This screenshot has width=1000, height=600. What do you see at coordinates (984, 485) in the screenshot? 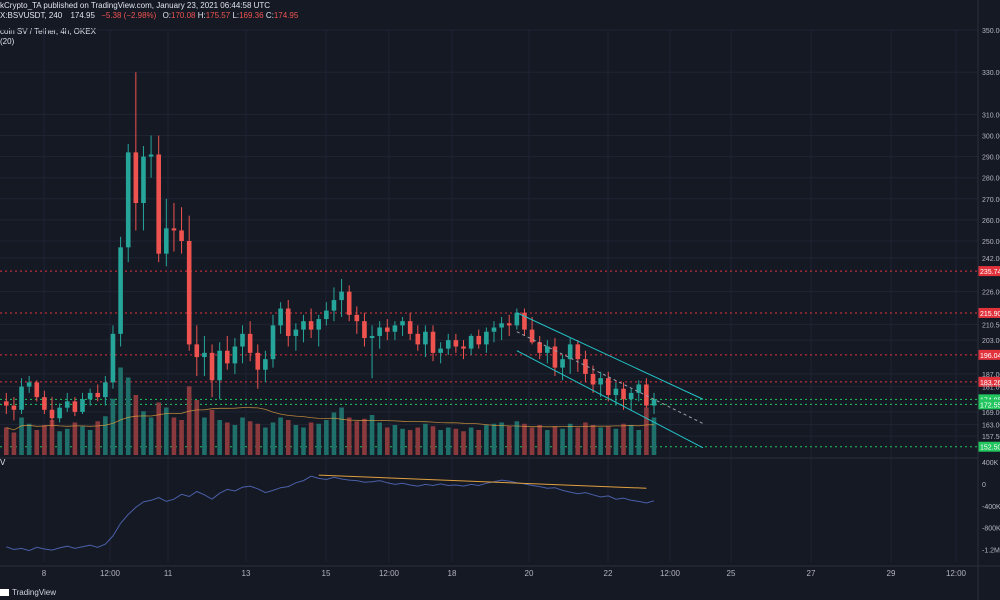
I see `obv-tick-label: 0` at bounding box center [984, 485].